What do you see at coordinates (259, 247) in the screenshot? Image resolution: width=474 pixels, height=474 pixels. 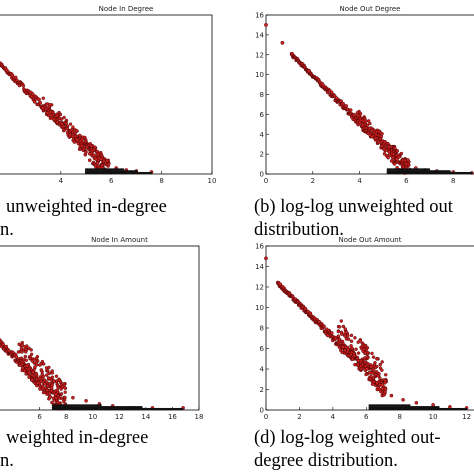 I see `y-tick-label: 16` at bounding box center [259, 247].